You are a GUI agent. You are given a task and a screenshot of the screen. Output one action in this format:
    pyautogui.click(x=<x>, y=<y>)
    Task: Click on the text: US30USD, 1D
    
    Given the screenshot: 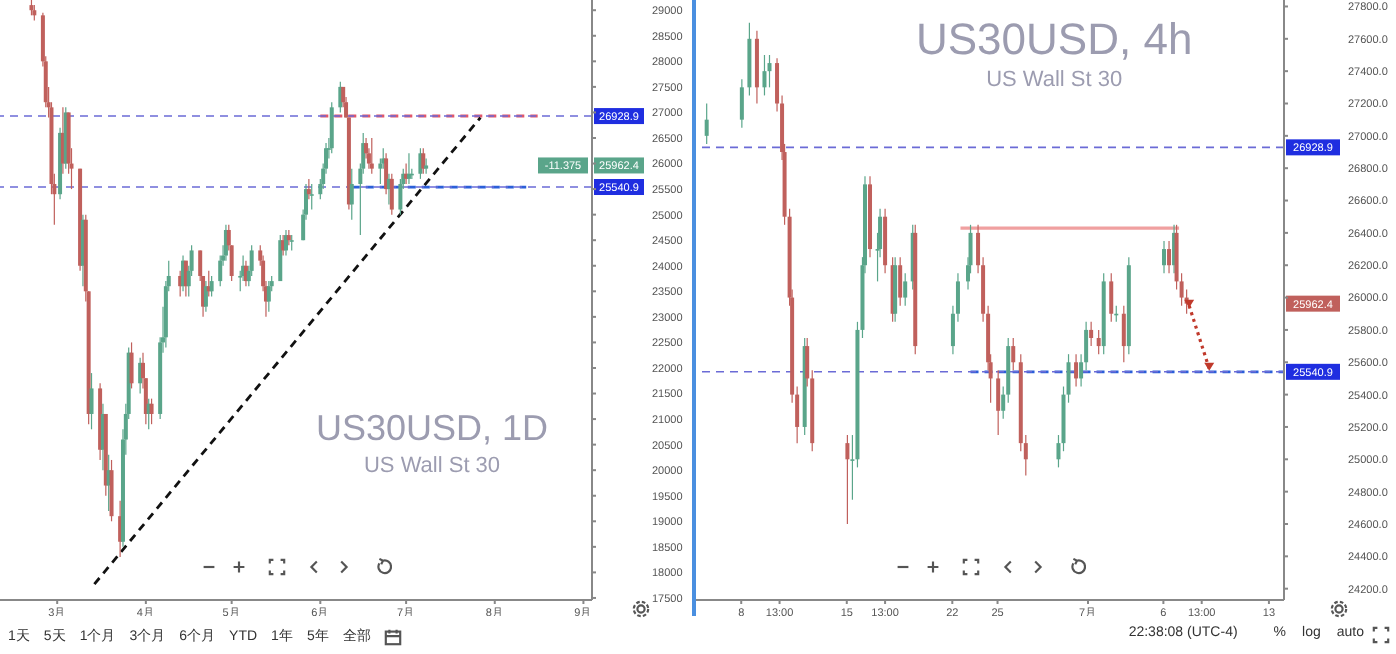 What is the action you would take?
    pyautogui.click(x=432, y=429)
    